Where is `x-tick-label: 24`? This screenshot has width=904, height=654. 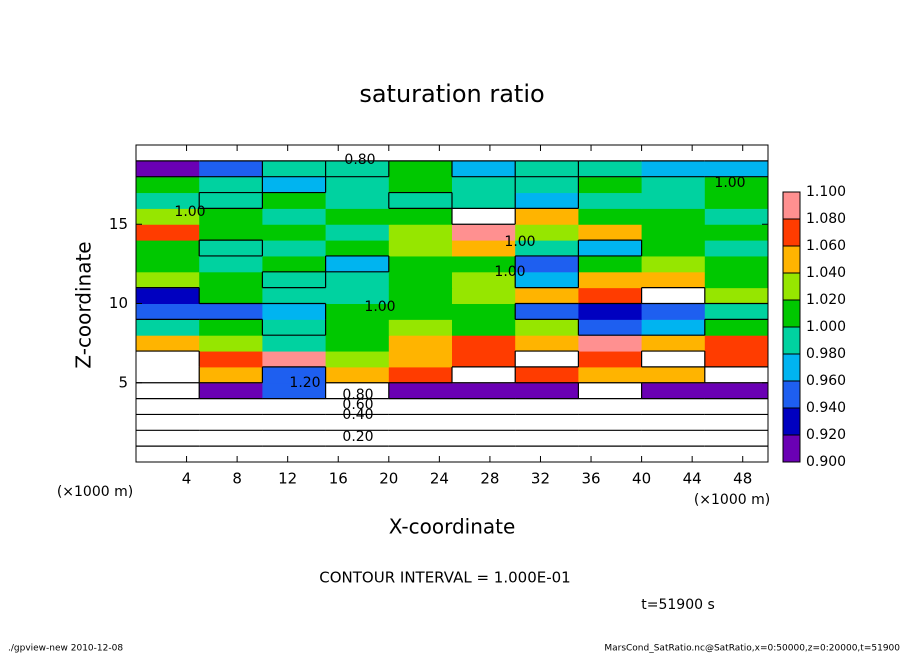
x-tick-label: 24 is located at coordinates (439, 479).